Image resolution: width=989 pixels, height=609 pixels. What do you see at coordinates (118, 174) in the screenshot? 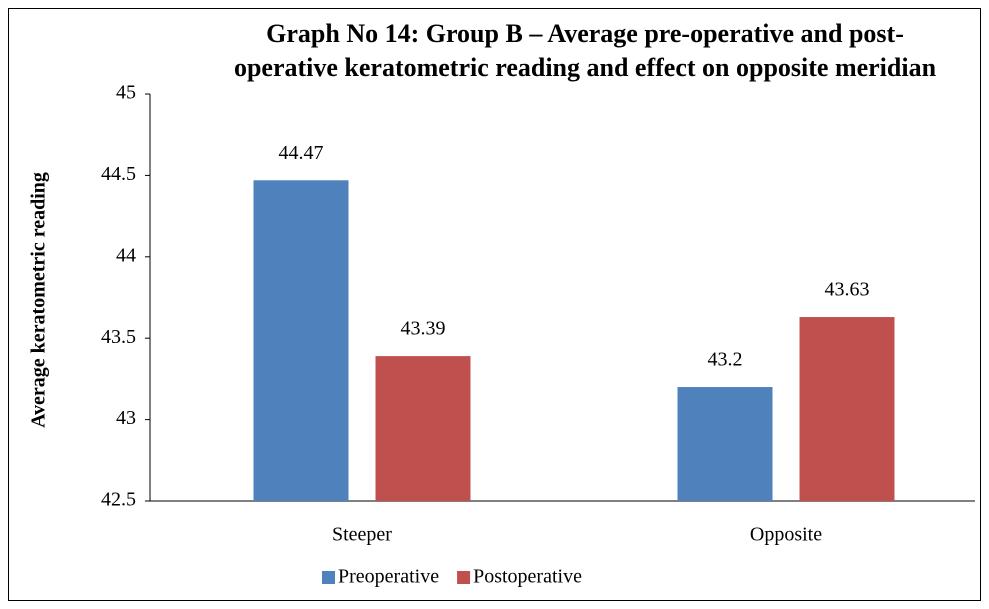
I see `y-tick-label: 44.5` at bounding box center [118, 174].